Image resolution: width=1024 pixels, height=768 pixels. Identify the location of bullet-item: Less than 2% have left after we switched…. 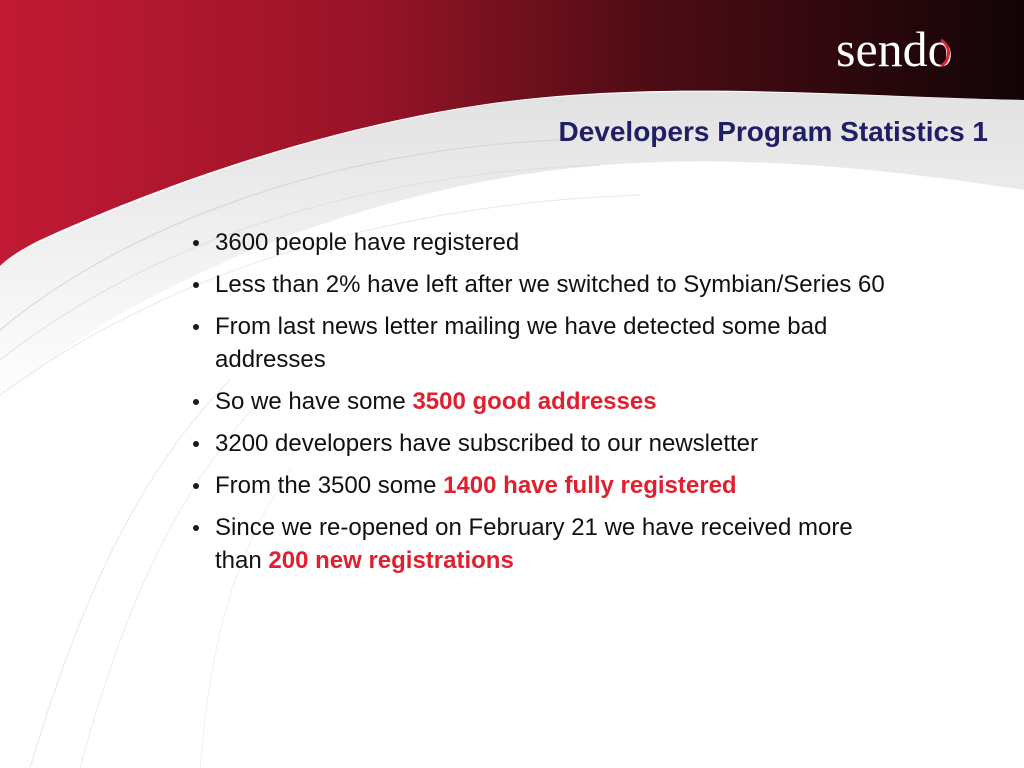
(546, 284).